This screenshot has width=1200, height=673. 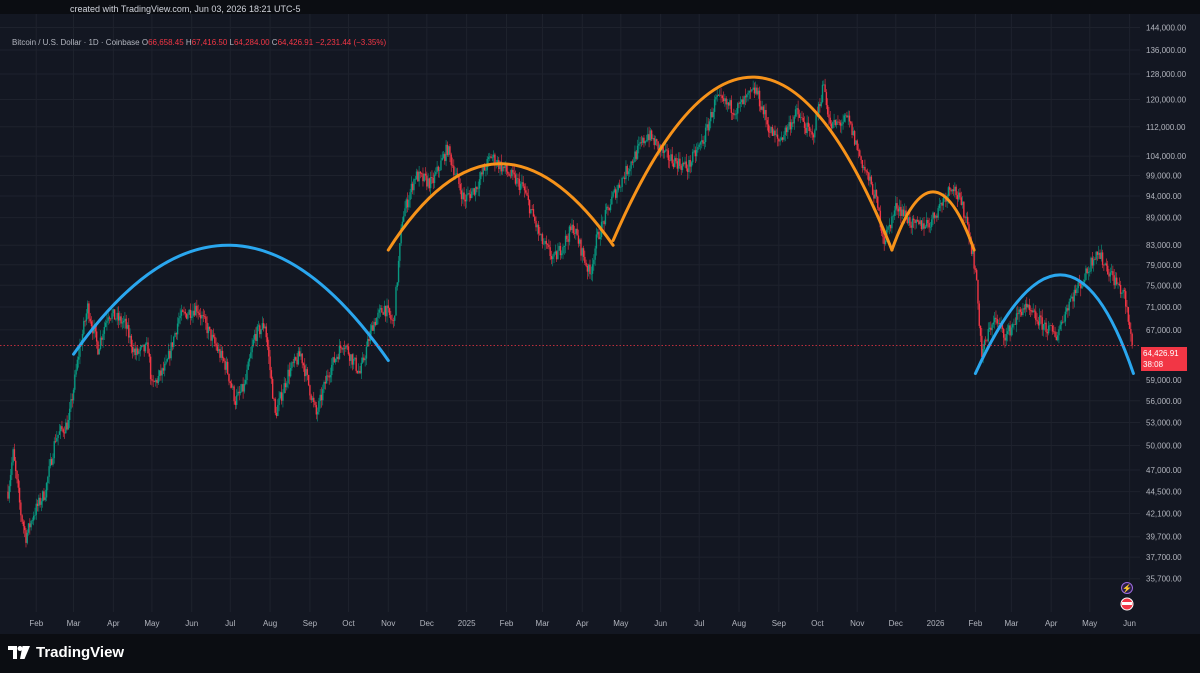 What do you see at coordinates (270, 623) in the screenshot?
I see `time-tick-label: Aug` at bounding box center [270, 623].